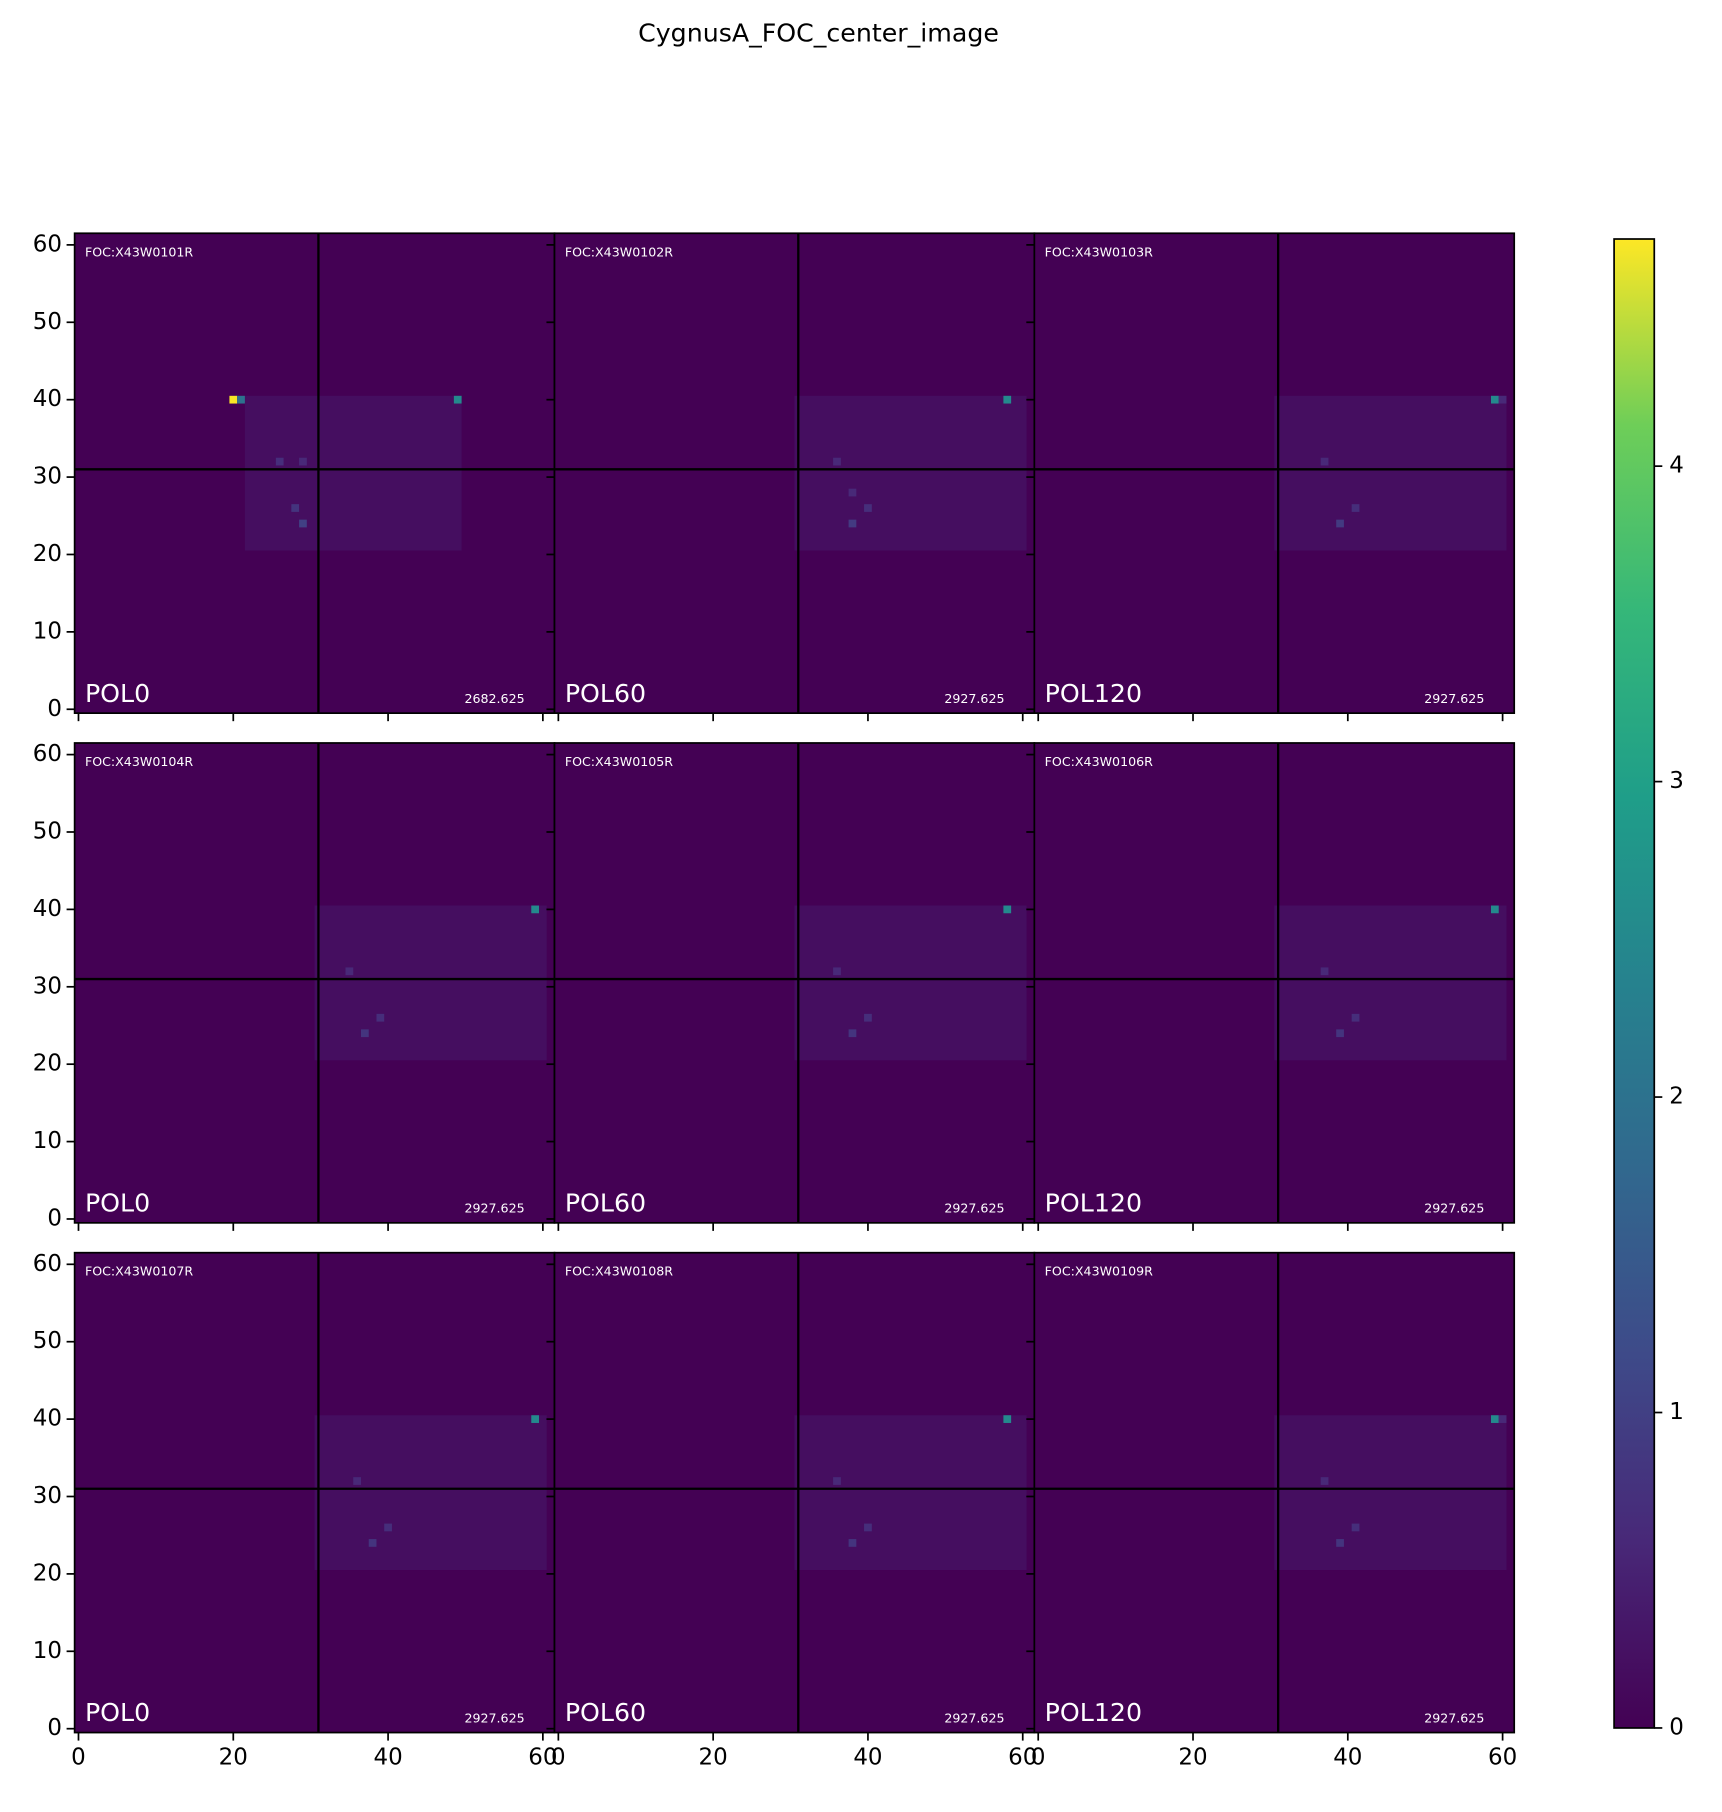 The image size is (1722, 1812). I want to click on panel-frame, so click(1274, 983).